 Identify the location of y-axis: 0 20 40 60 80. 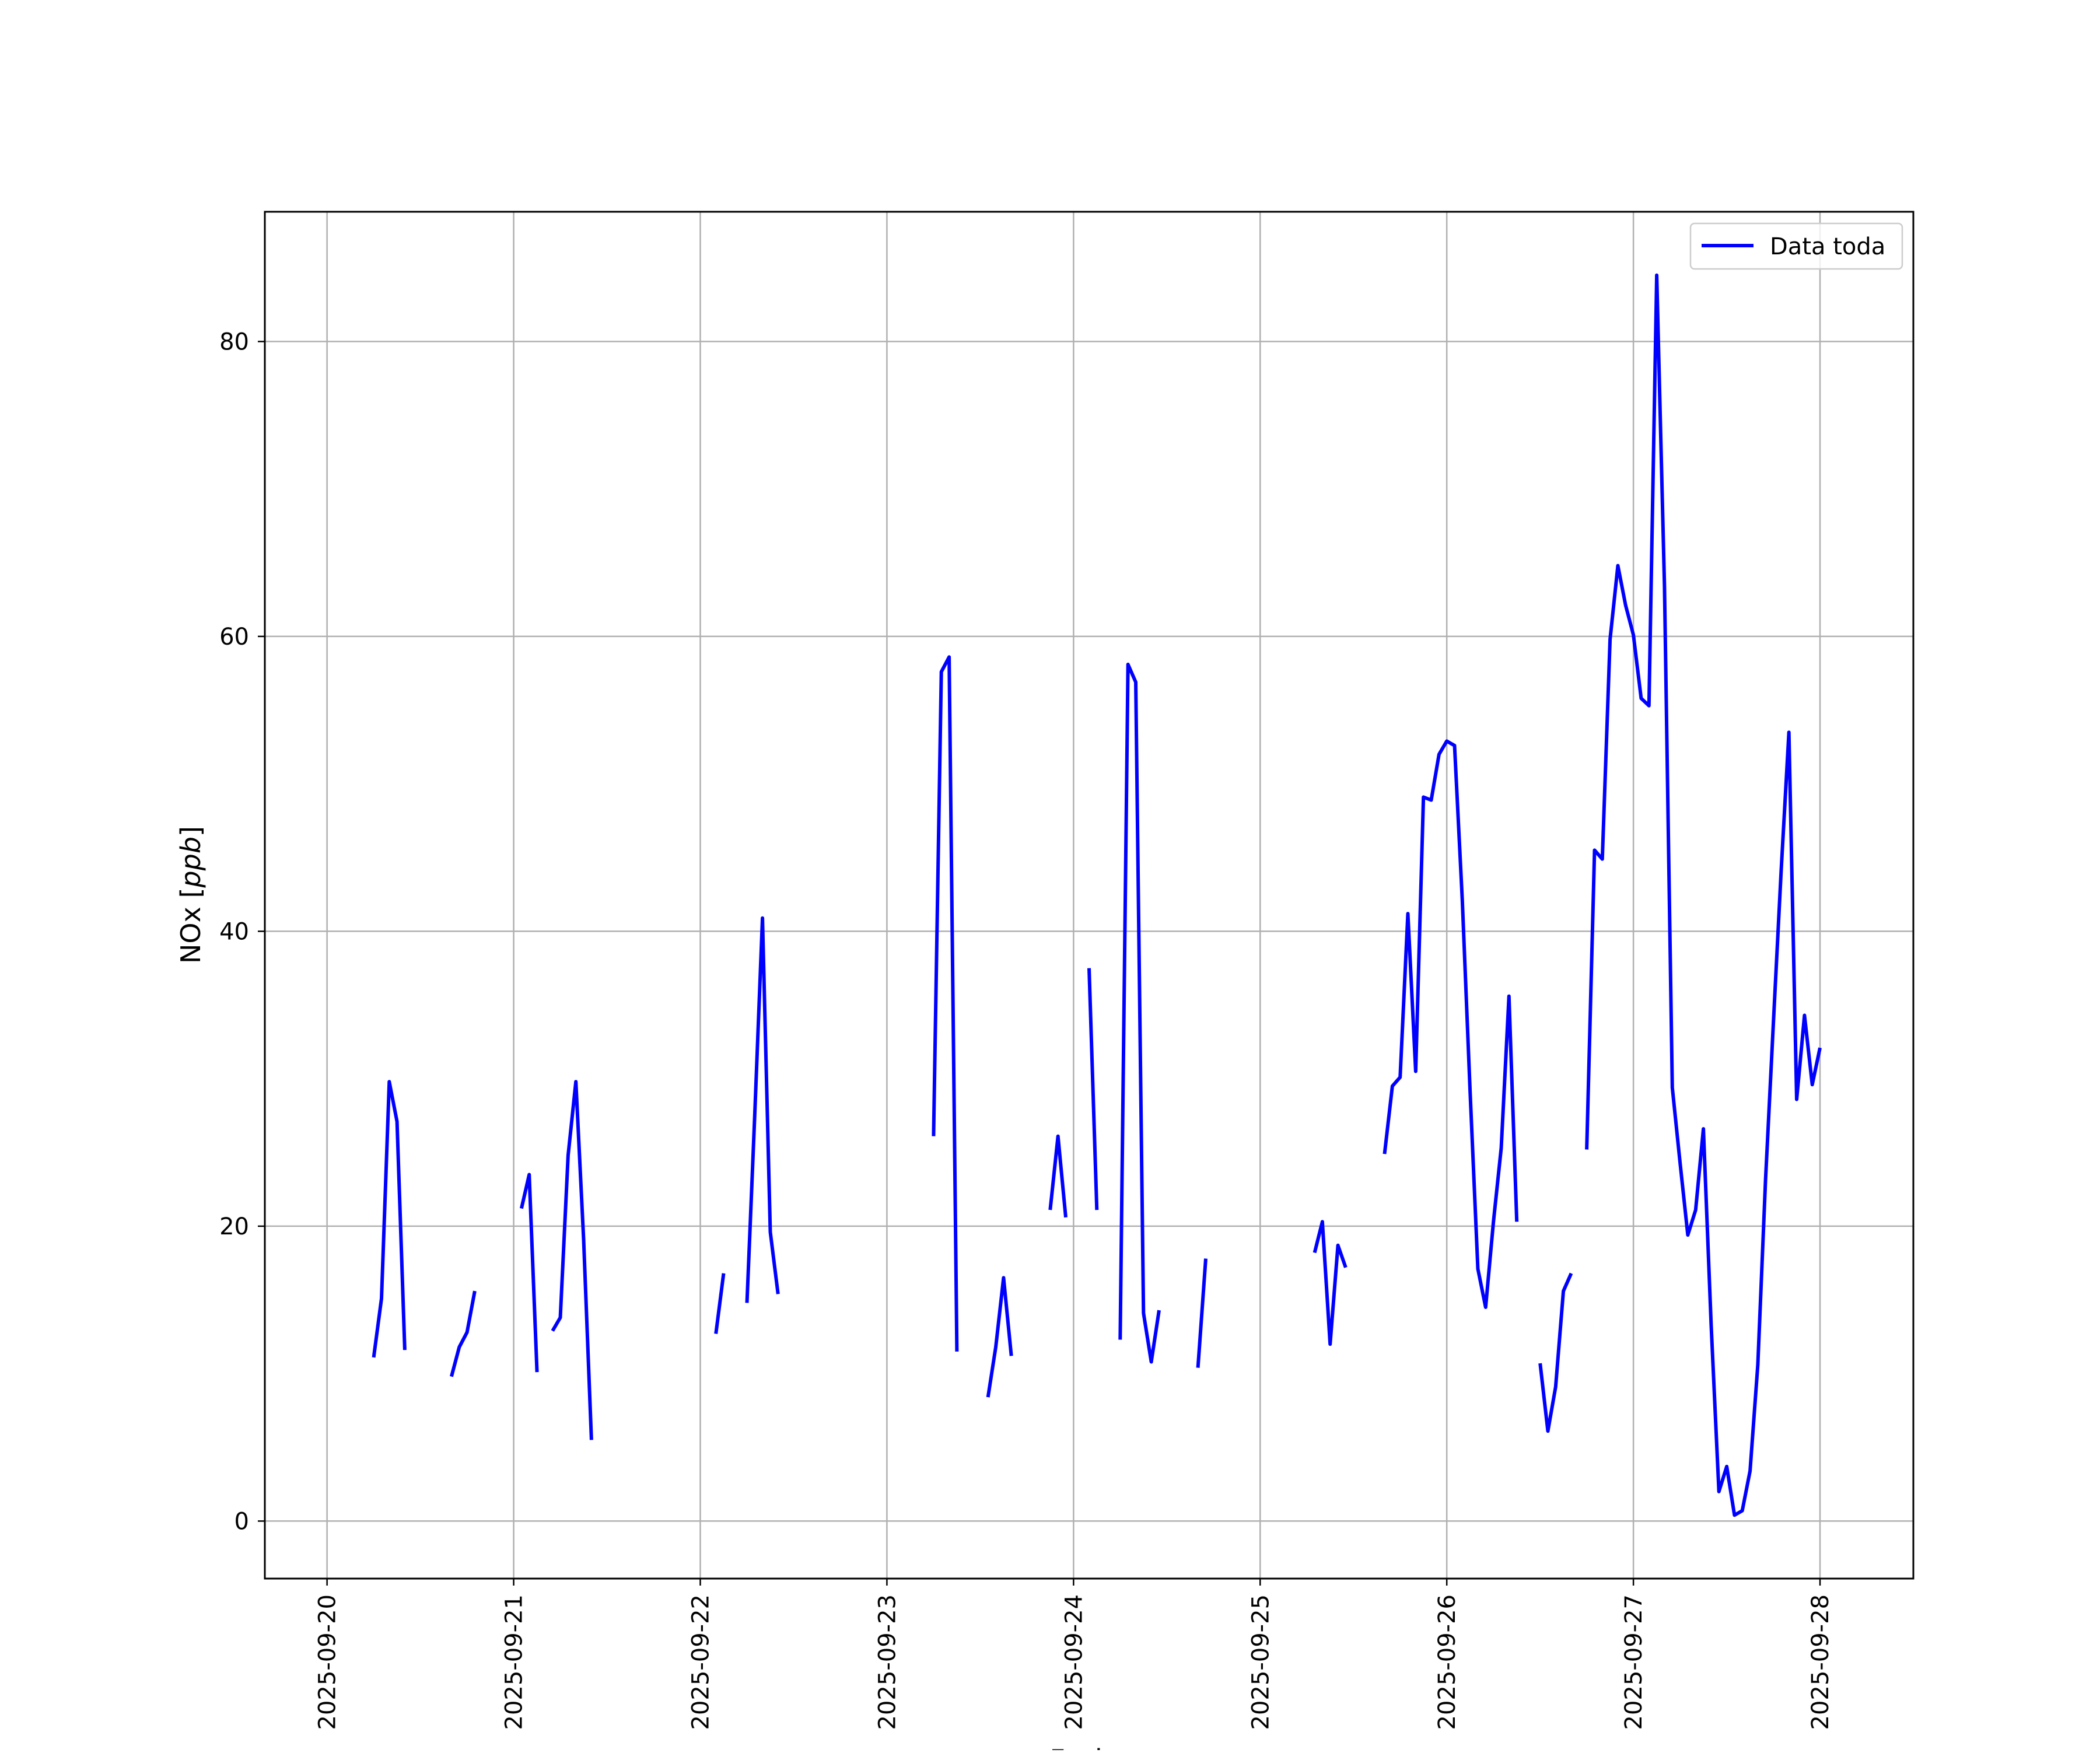
(242, 931).